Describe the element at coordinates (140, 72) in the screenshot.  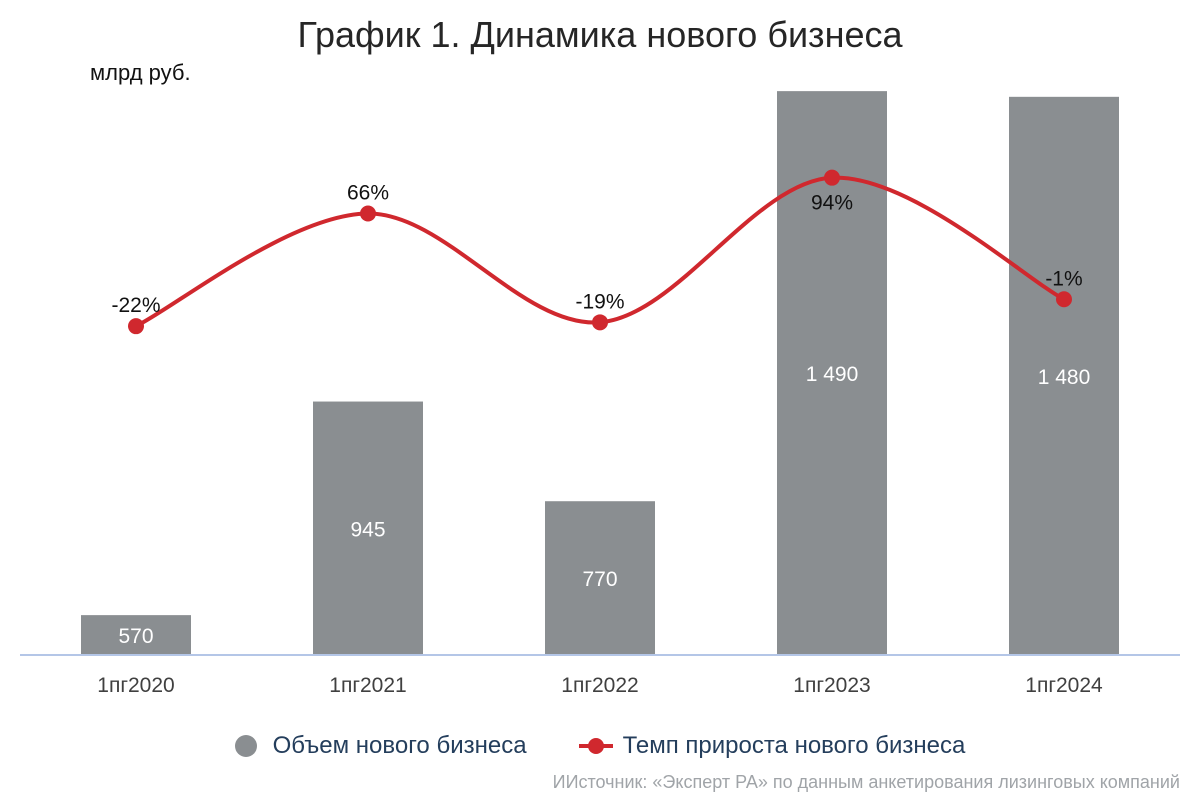
I see `unit-label: млрд руб.` at that location.